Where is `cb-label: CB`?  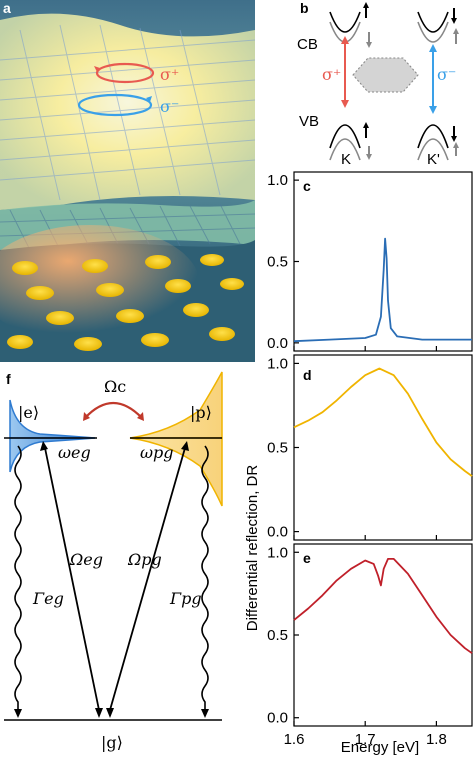 cb-label: CB is located at coordinates (307, 44).